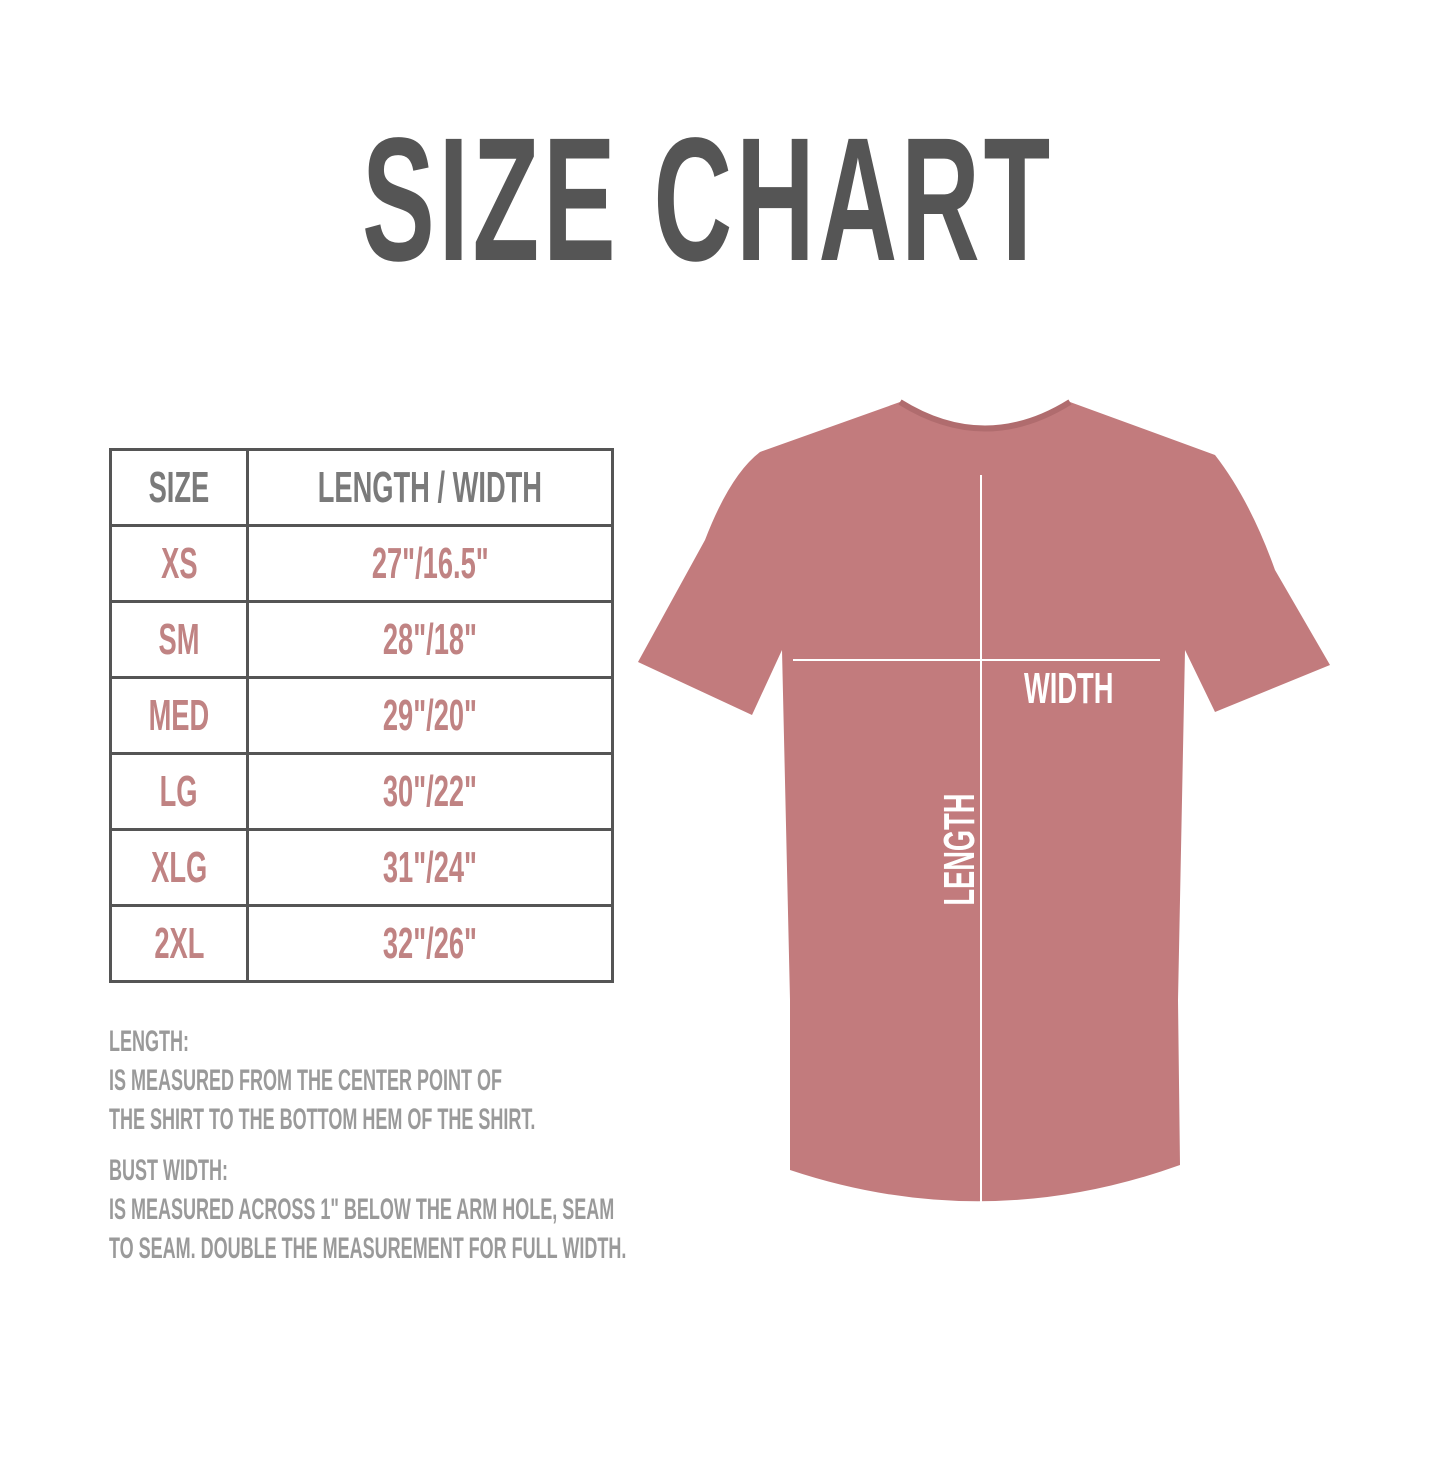 The image size is (1445, 1469). I want to click on table-row: SM 28"/18", so click(361, 639).